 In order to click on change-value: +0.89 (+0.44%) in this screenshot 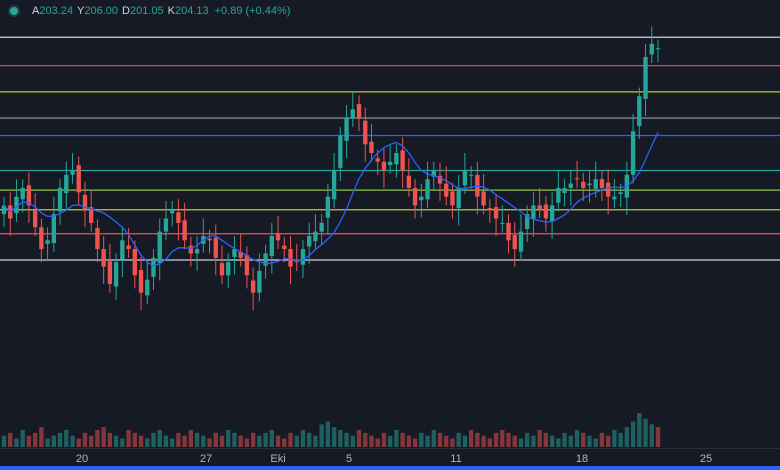, I will do `click(252, 11)`.